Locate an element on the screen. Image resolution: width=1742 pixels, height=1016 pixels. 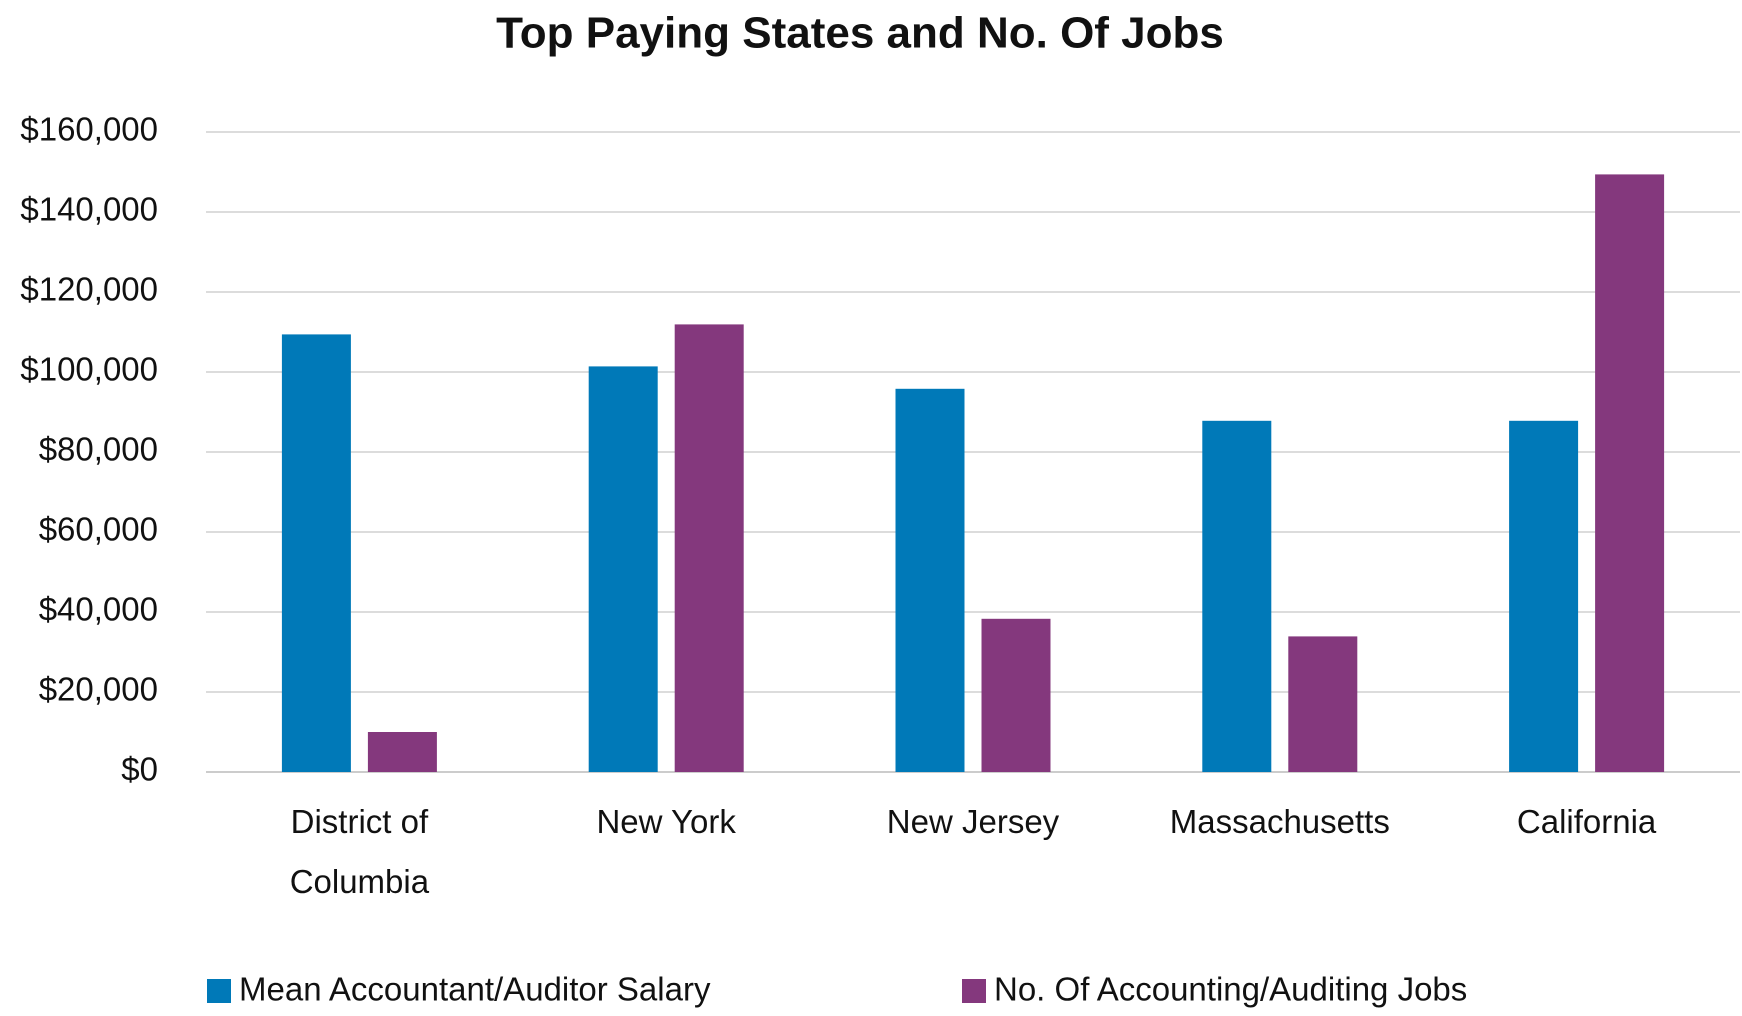
y-tick-label: $20,000 is located at coordinates (98, 689).